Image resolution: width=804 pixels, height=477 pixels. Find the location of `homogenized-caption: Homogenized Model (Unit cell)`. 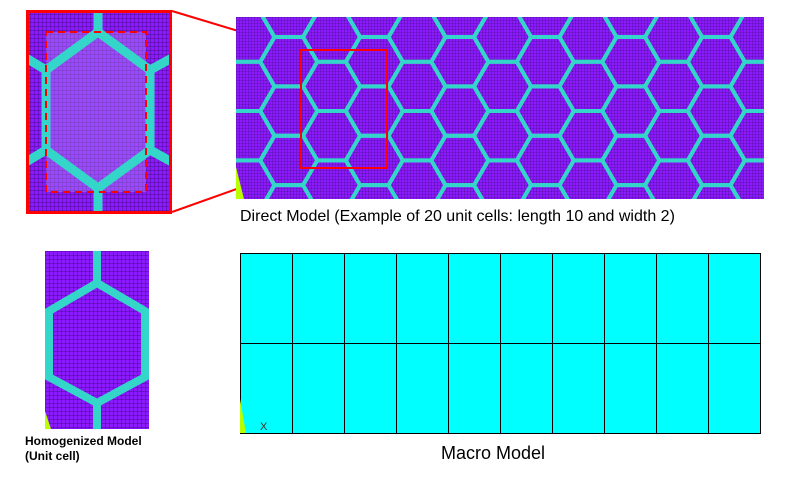

homogenized-caption: Homogenized Model (Unit cell) is located at coordinates (83, 449).